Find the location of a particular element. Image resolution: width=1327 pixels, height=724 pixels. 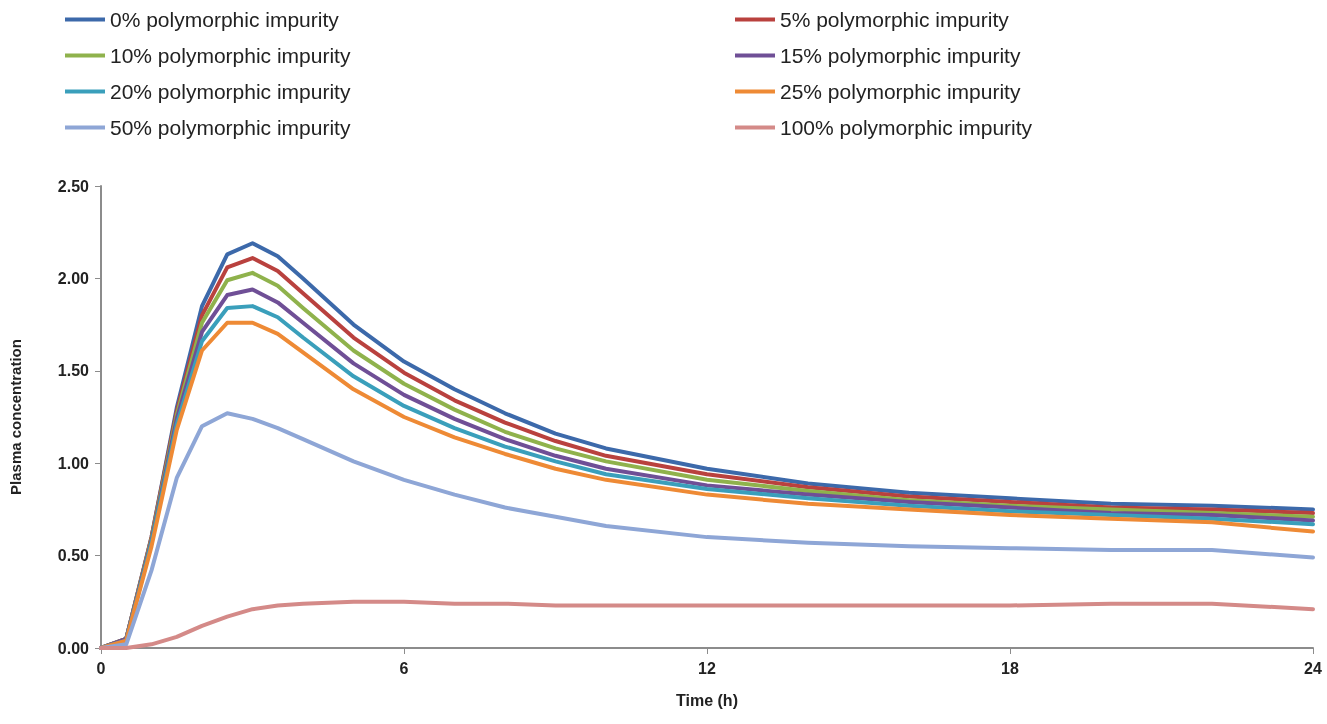

legend-label: 5% polymorphic impurity is located at coordinates (895, 19).